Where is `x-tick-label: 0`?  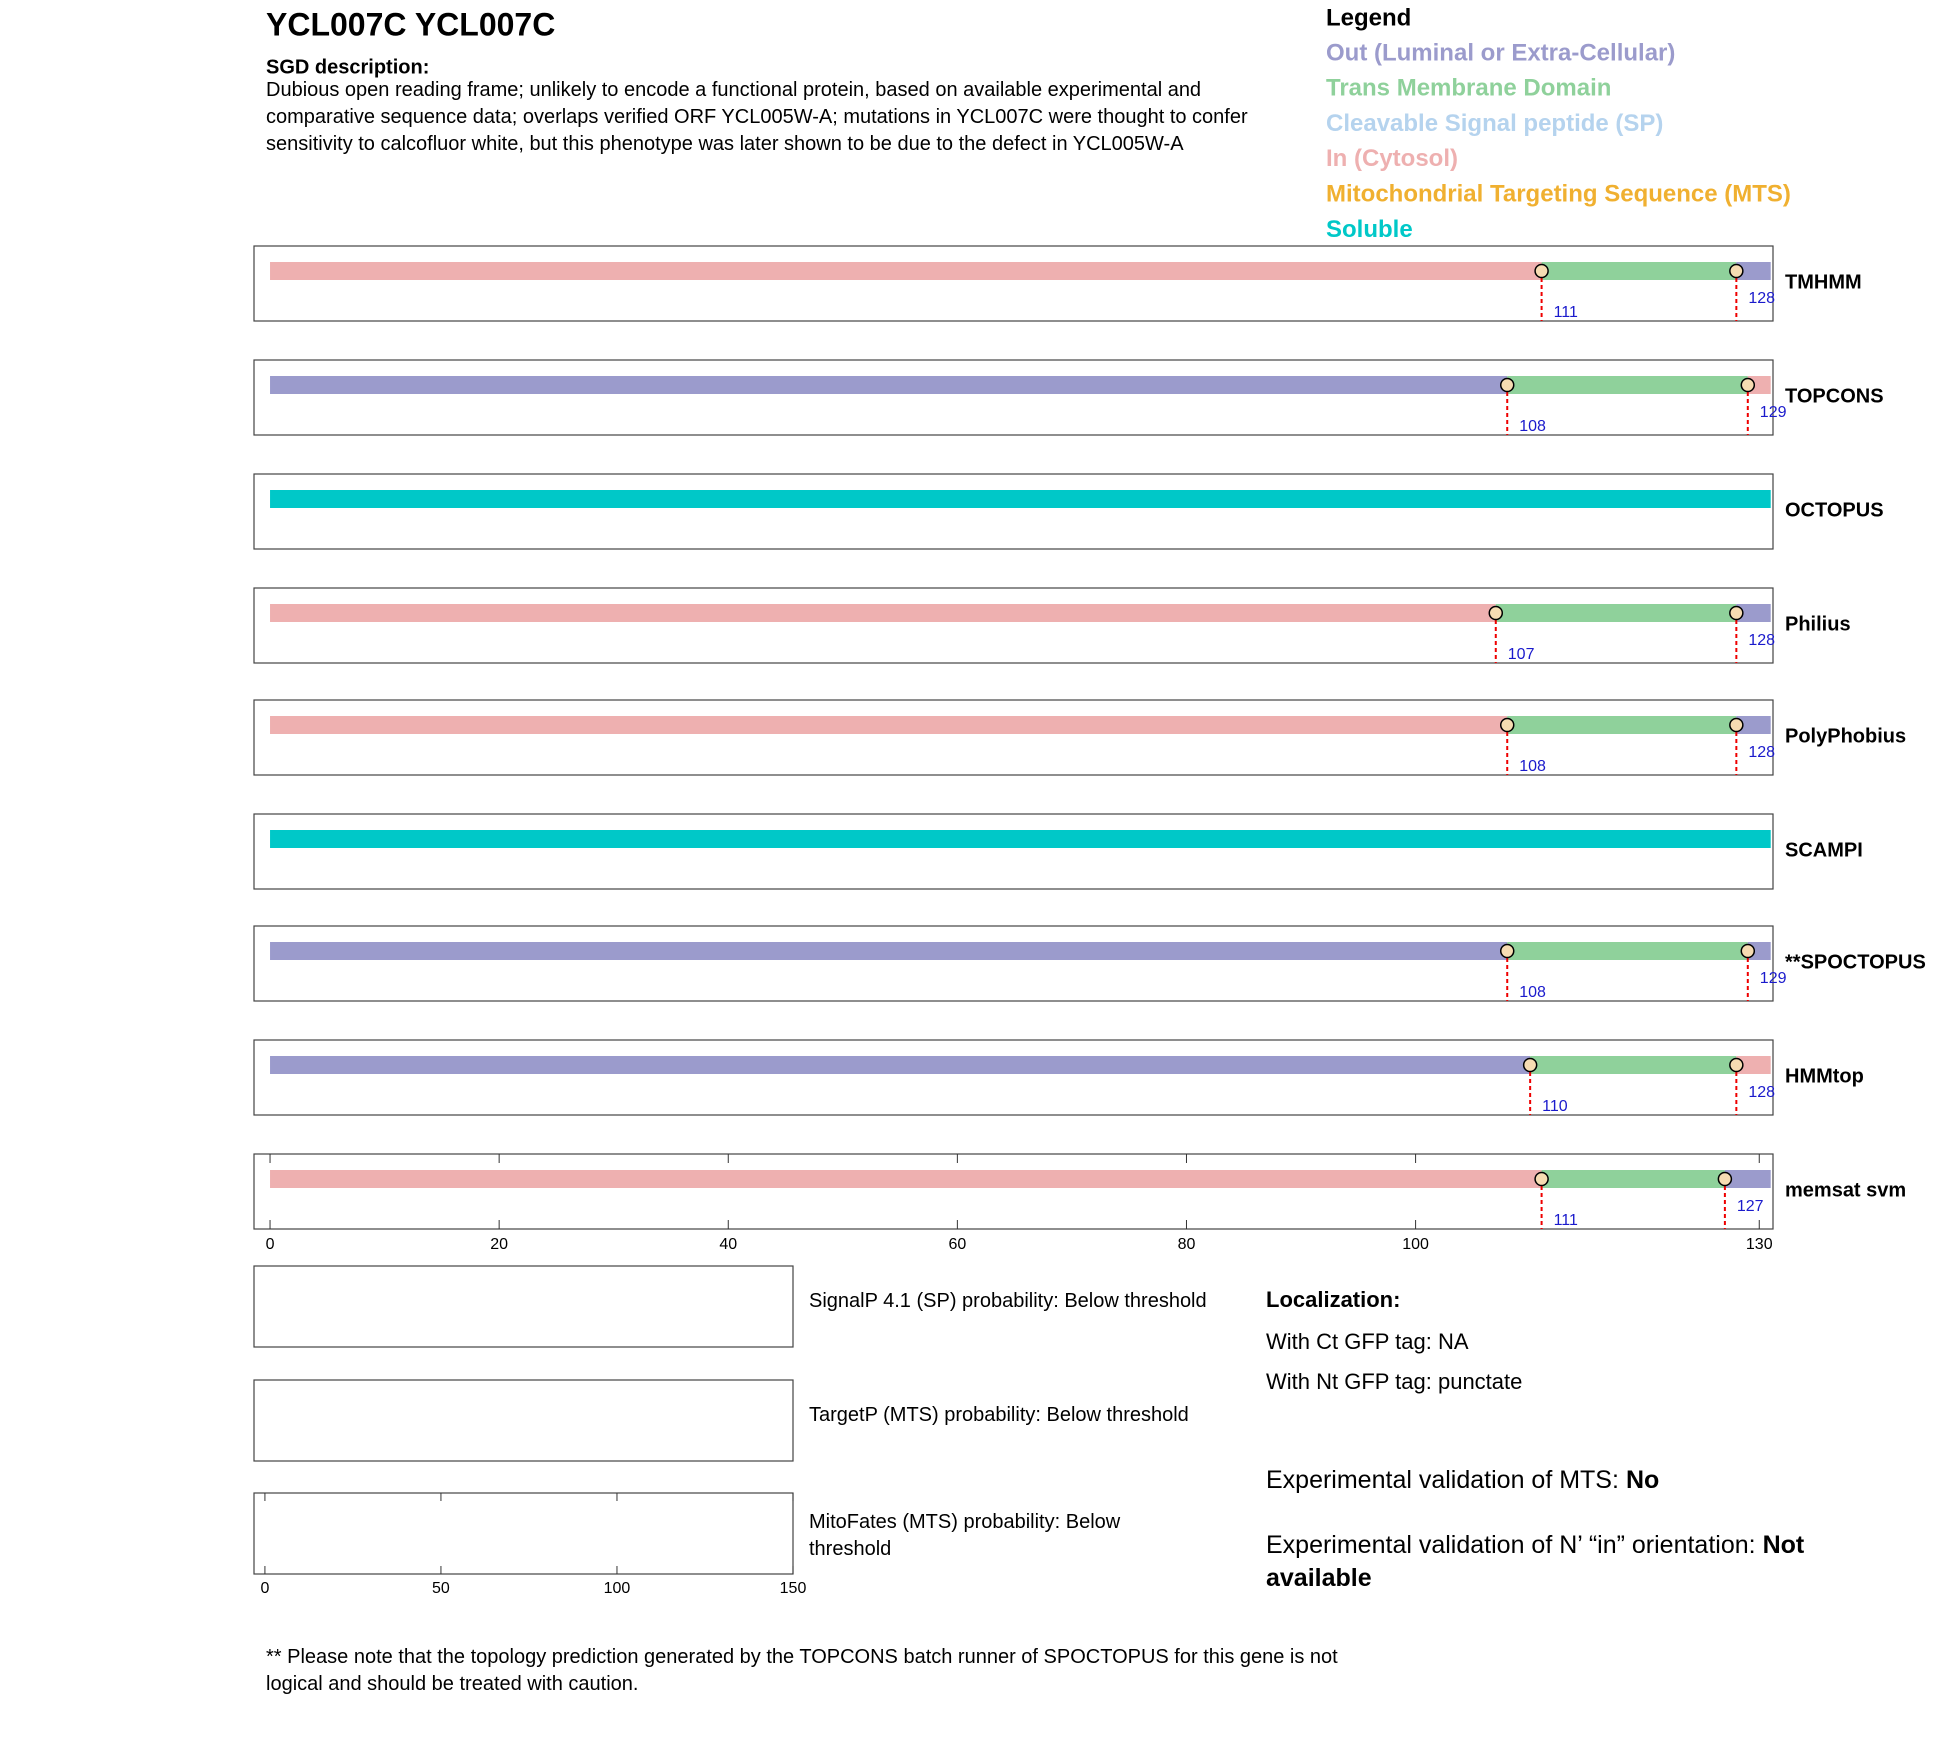 x-tick-label: 0 is located at coordinates (264, 1588).